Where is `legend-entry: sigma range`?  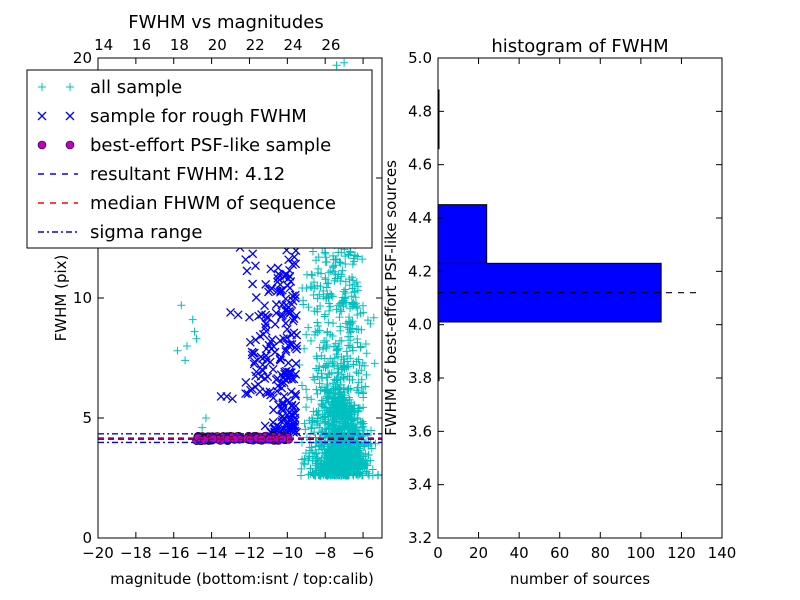 legend-entry: sigma range is located at coordinates (120, 232).